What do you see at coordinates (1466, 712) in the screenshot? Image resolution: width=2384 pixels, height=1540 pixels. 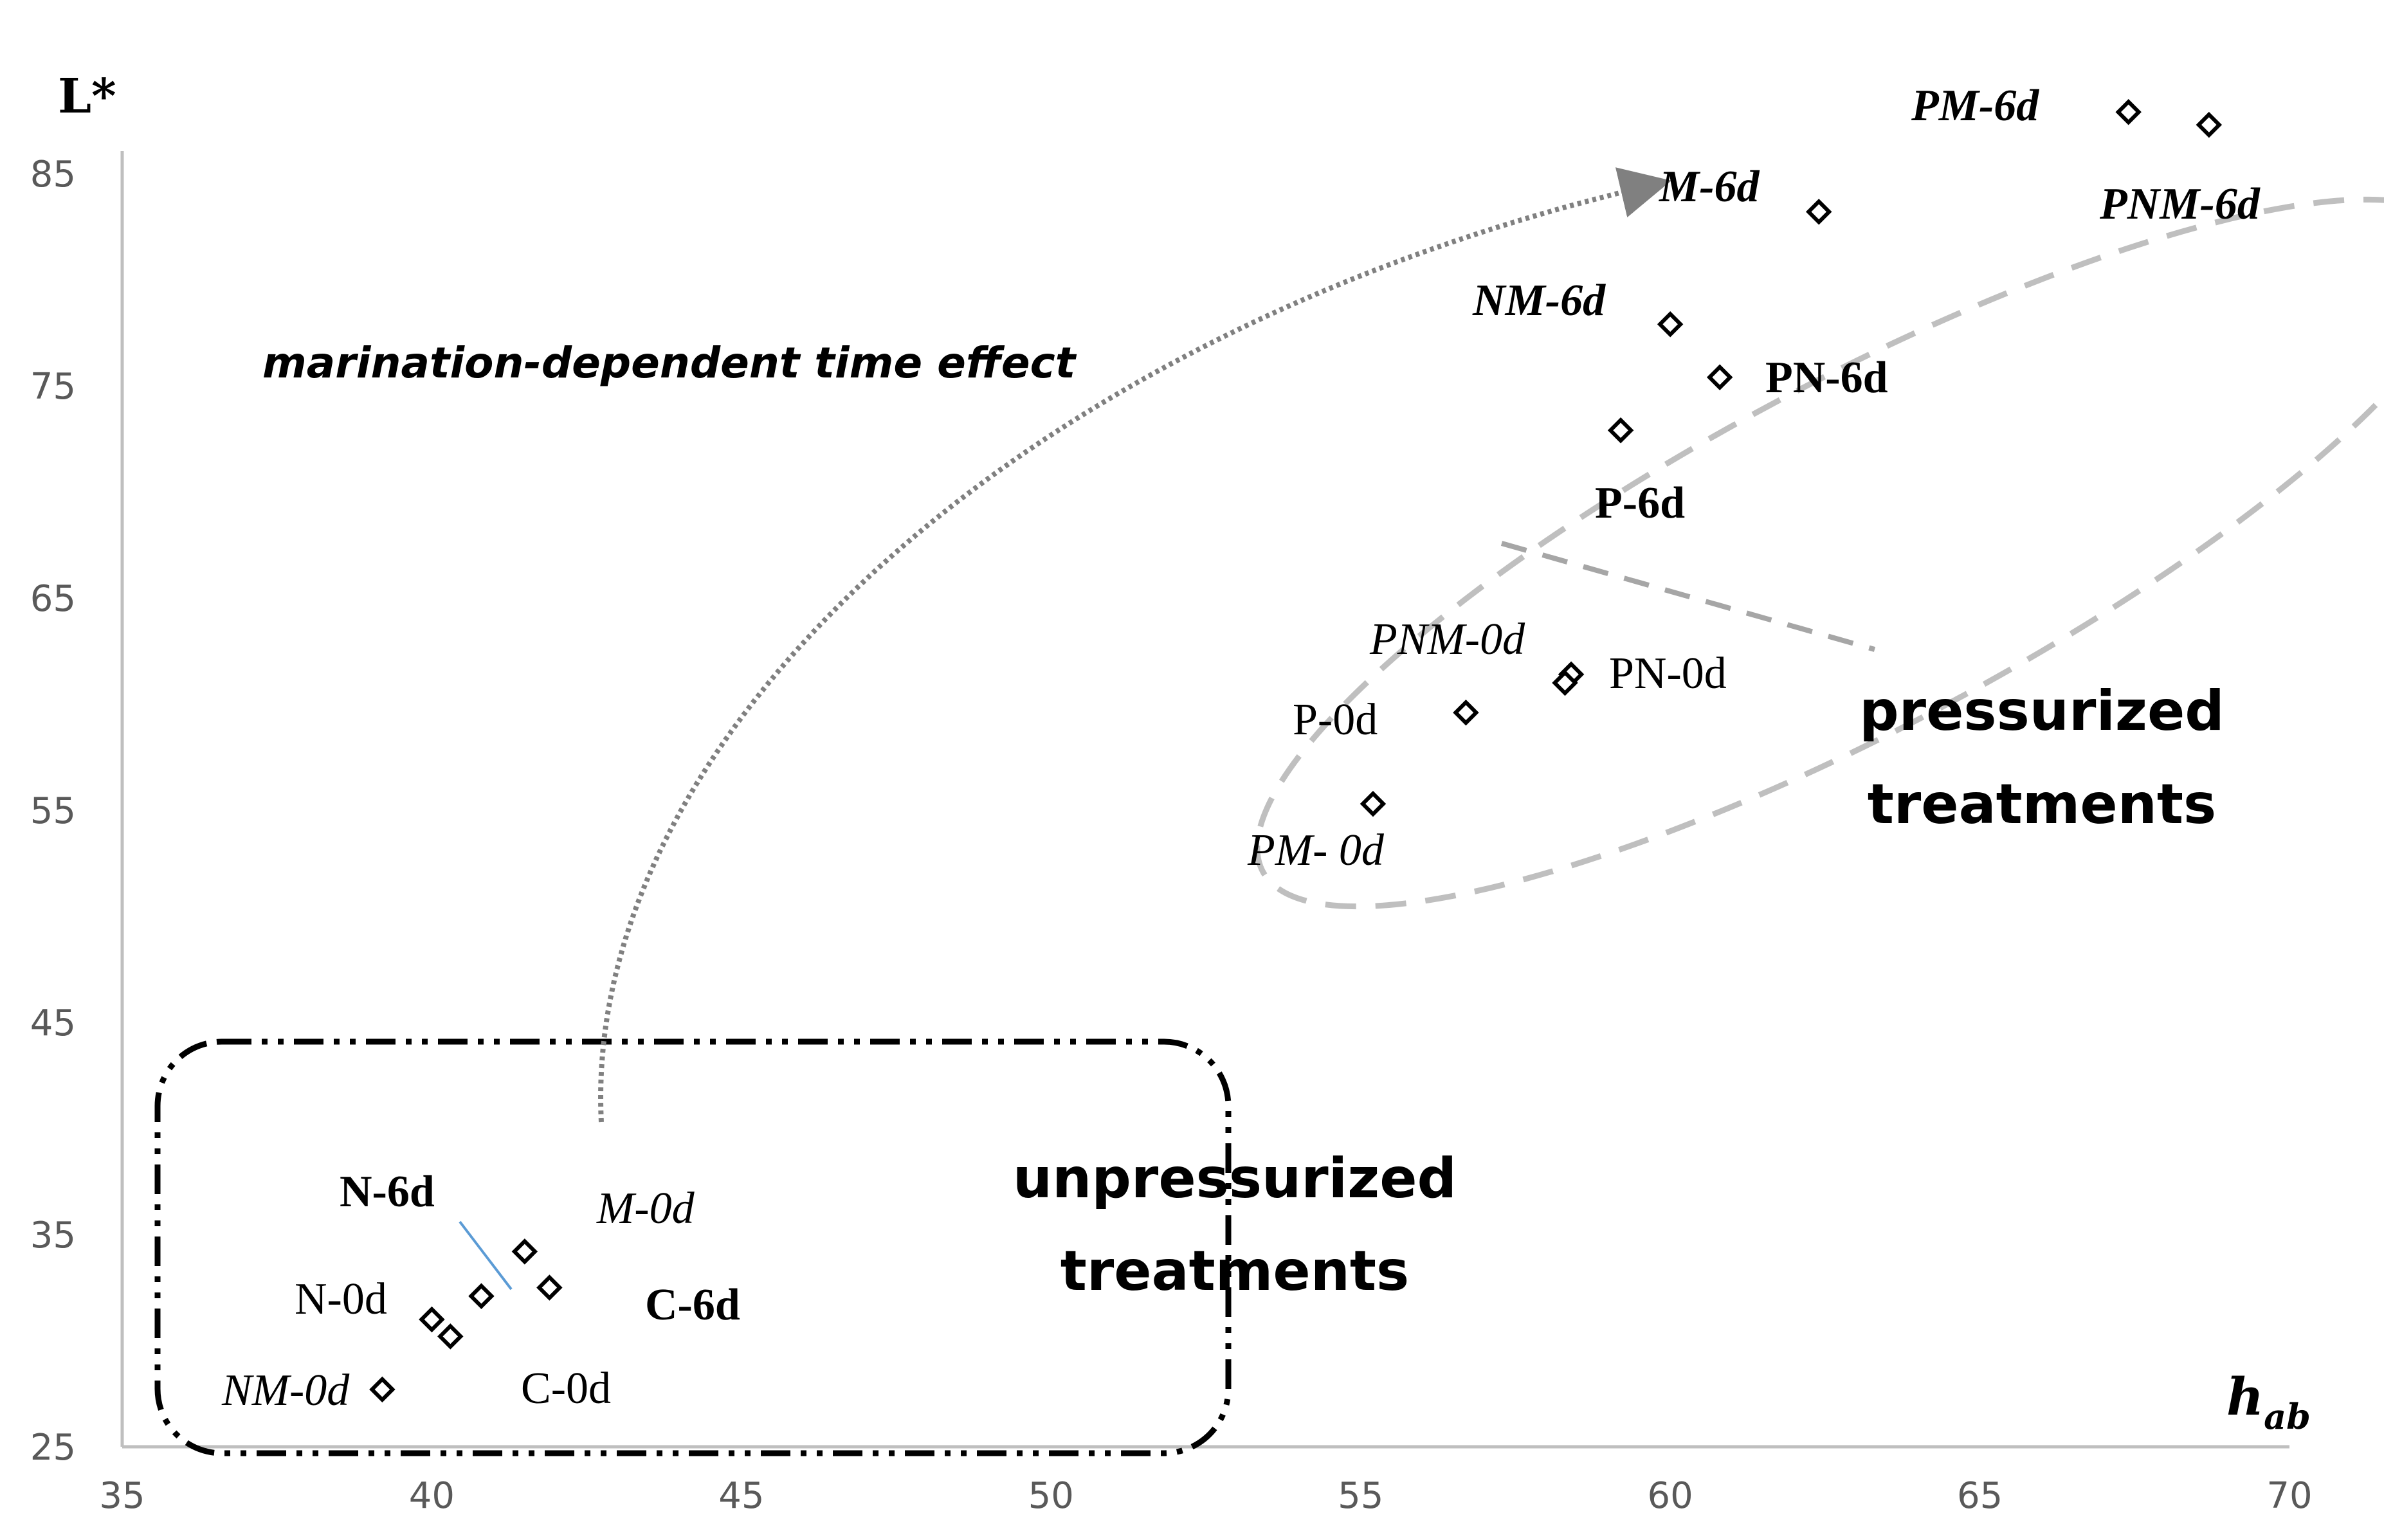 I see `point-p-0d` at bounding box center [1466, 712].